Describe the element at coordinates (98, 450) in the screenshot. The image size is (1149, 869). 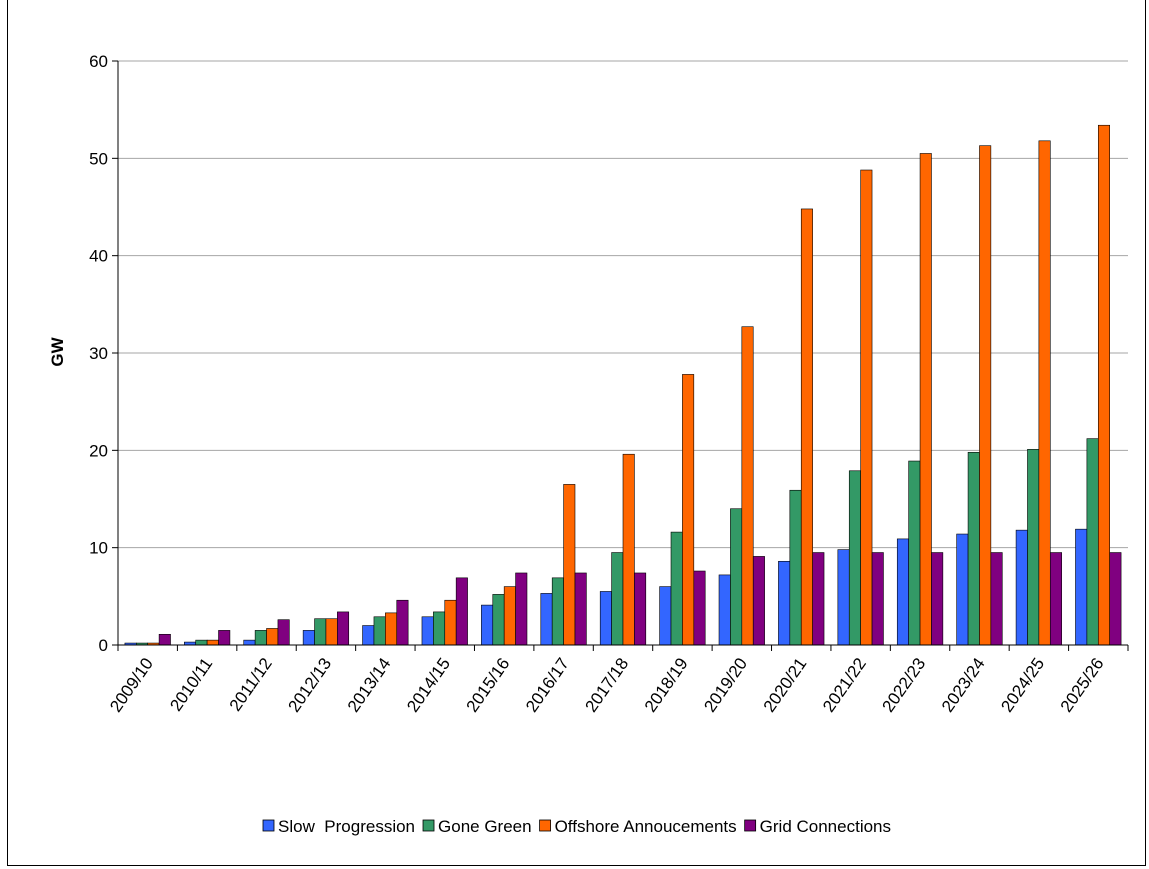
I see `y-tick-label: 20` at that location.